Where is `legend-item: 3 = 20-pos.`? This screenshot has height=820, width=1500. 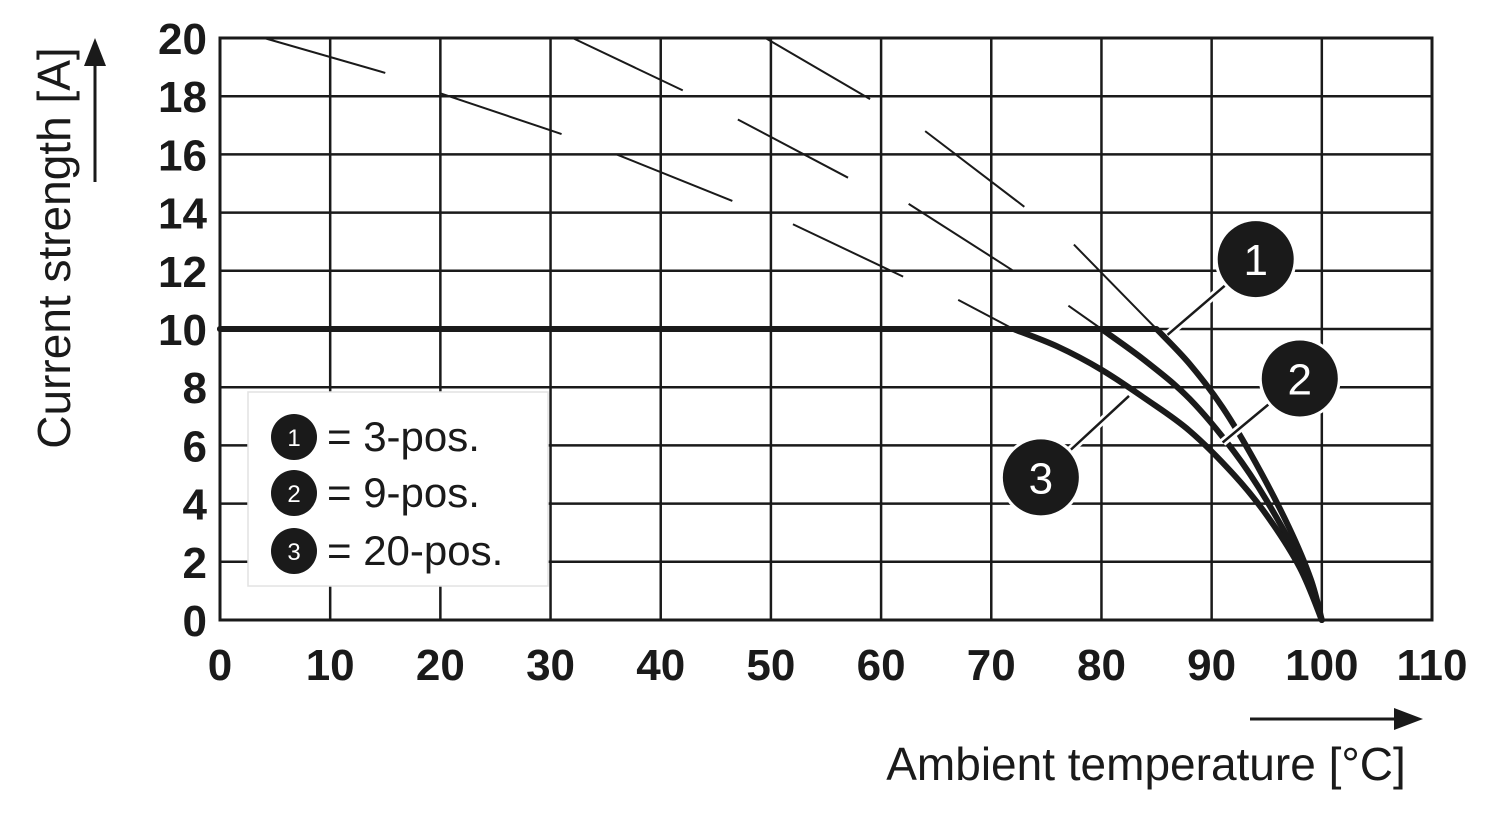 legend-item: 3 = 20-pos. is located at coordinates (387, 550).